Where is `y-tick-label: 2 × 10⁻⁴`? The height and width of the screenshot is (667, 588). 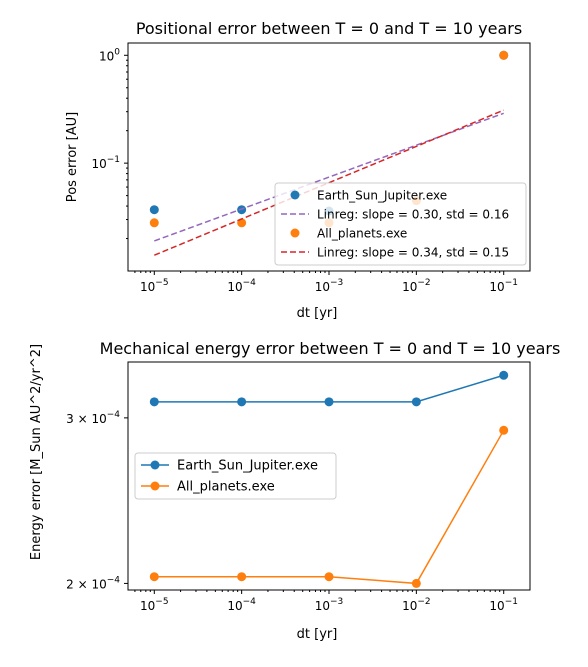 y-tick-label: 2 × 10⁻⁴ is located at coordinates (93, 583).